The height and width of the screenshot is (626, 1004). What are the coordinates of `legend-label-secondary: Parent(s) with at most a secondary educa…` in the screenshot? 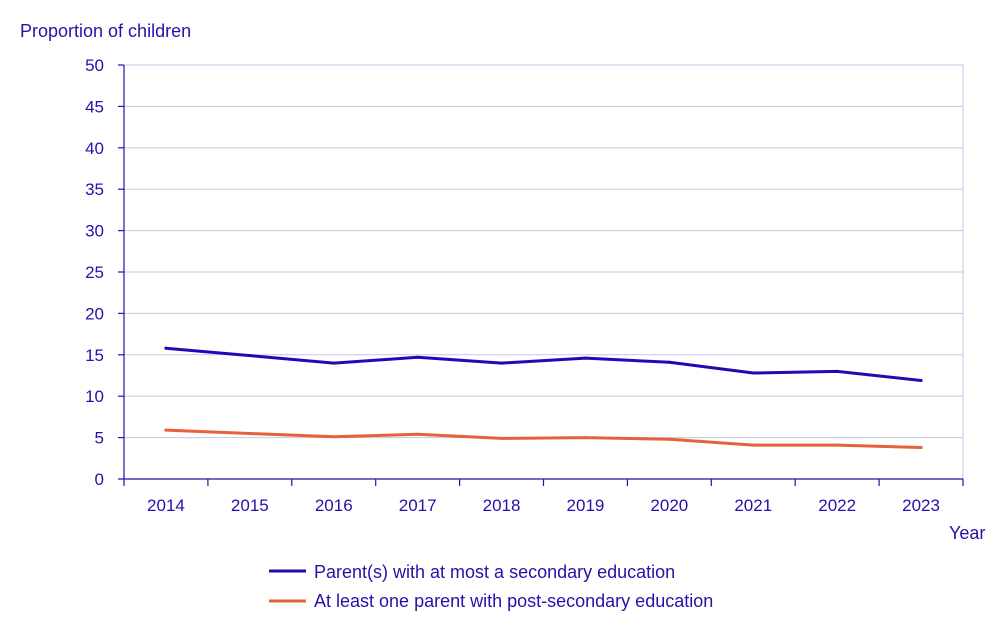 It's located at (494, 572).